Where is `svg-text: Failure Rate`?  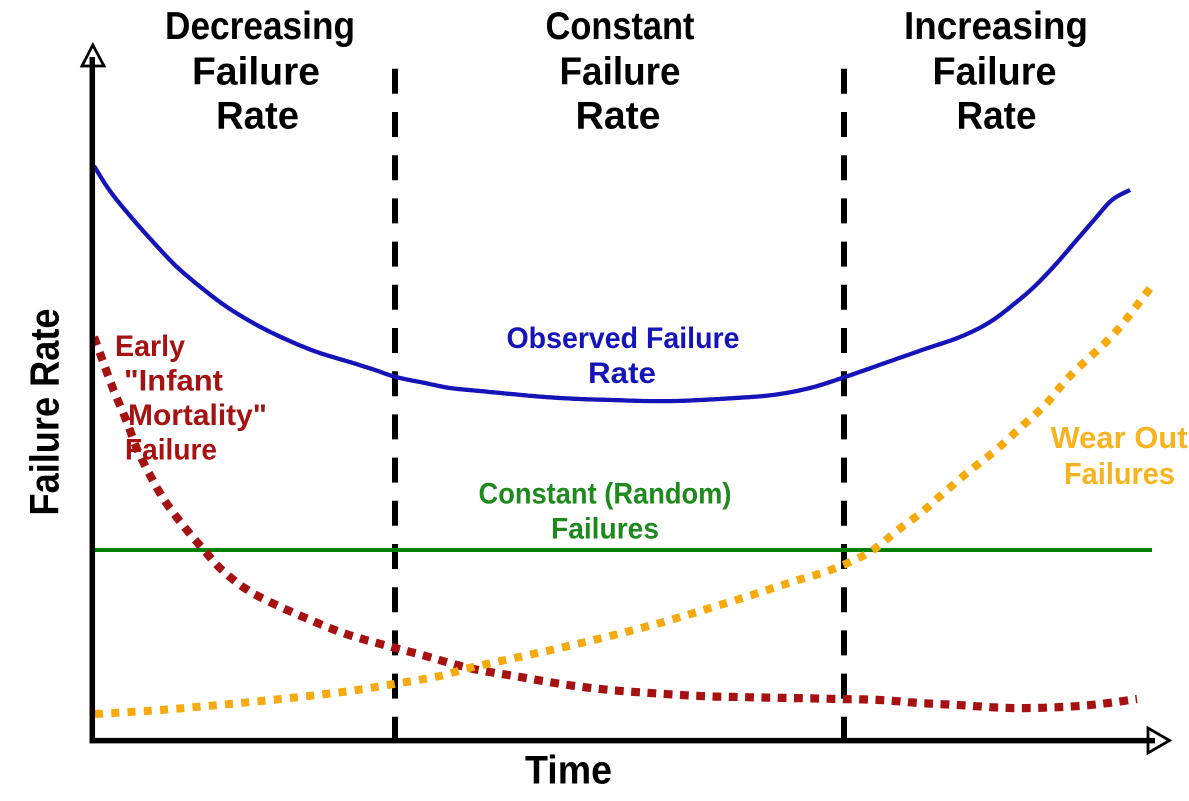 svg-text: Failure Rate is located at coordinates (45, 412).